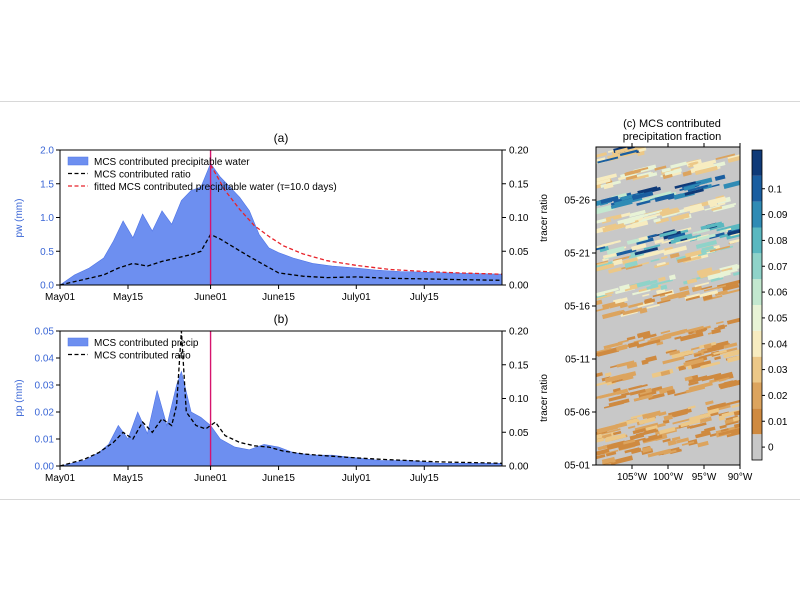 This screenshot has width=800, height=605. I want to click on colorbar-tick-label: 0.08, so click(778, 241).